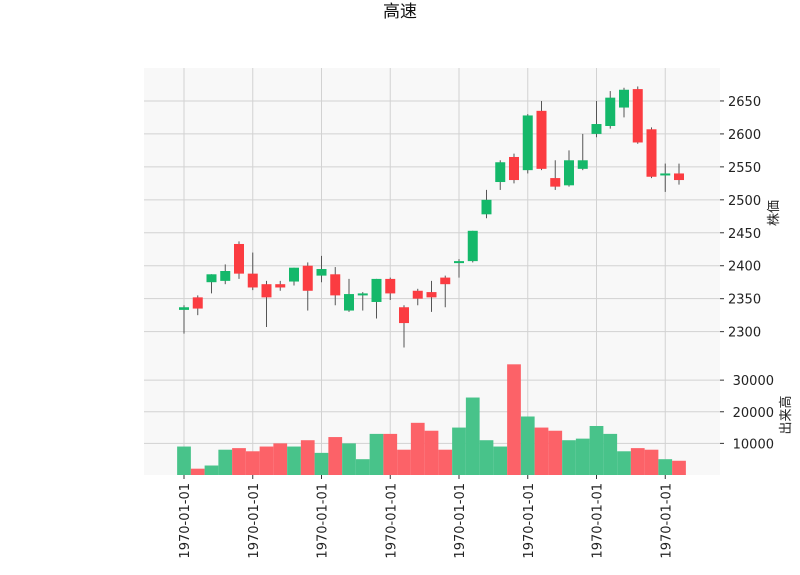 This screenshot has height=575, width=800. What do you see at coordinates (744, 135) in the screenshot?
I see `price-tick-label: 2600` at bounding box center [744, 135].